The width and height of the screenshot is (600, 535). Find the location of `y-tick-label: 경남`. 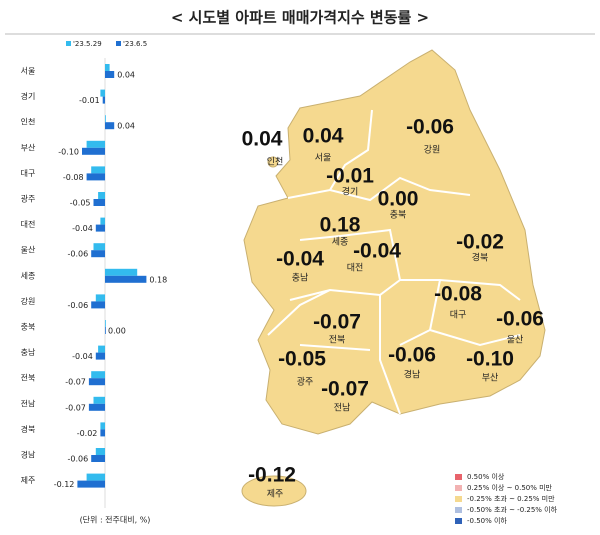

y-tick-label: 경남 is located at coordinates (28, 455).